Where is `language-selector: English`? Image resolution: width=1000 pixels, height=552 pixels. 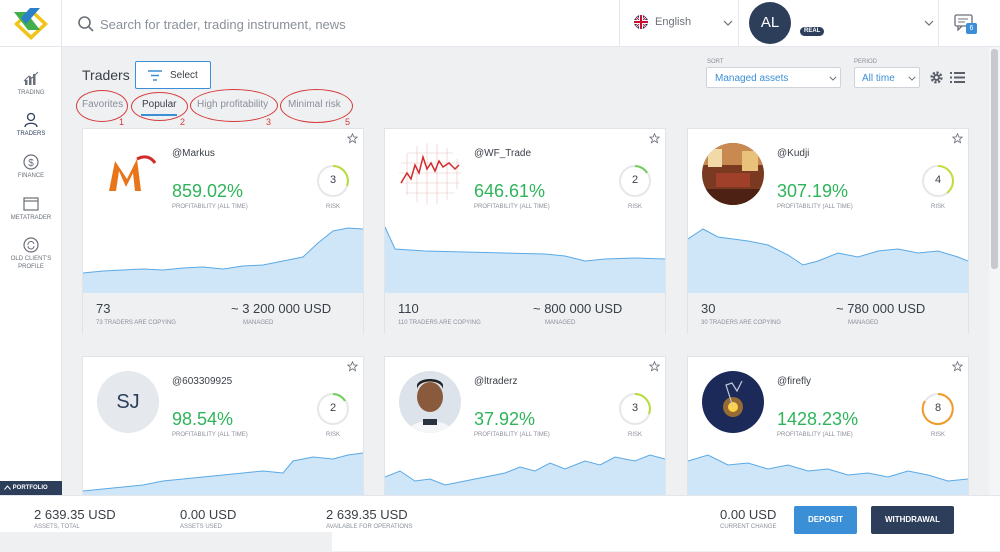 language-selector: English is located at coordinates (679, 23).